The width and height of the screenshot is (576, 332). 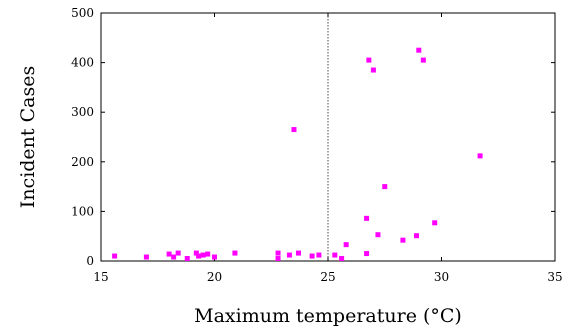 I want to click on y-axis-title: Incident Cases, so click(x=28, y=137).